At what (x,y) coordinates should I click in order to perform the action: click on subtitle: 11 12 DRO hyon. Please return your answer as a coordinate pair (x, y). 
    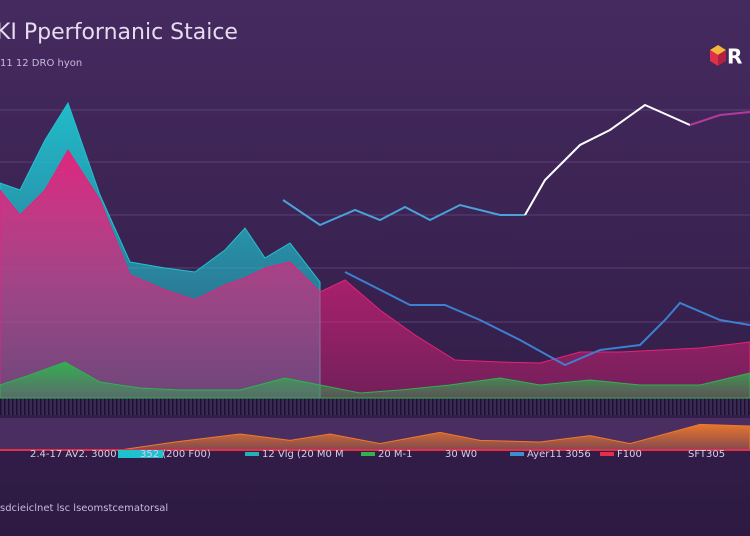
    Looking at the image, I should click on (41, 63).